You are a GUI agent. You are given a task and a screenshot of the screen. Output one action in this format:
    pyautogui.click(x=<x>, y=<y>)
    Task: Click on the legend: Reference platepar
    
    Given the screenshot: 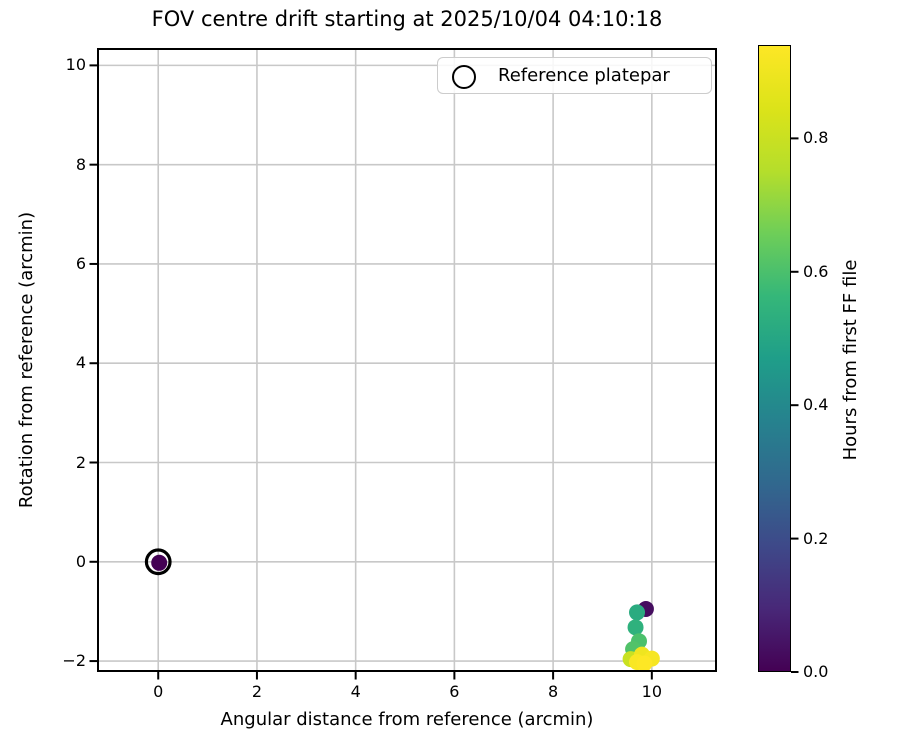 What is the action you would take?
    pyautogui.click(x=574, y=75)
    